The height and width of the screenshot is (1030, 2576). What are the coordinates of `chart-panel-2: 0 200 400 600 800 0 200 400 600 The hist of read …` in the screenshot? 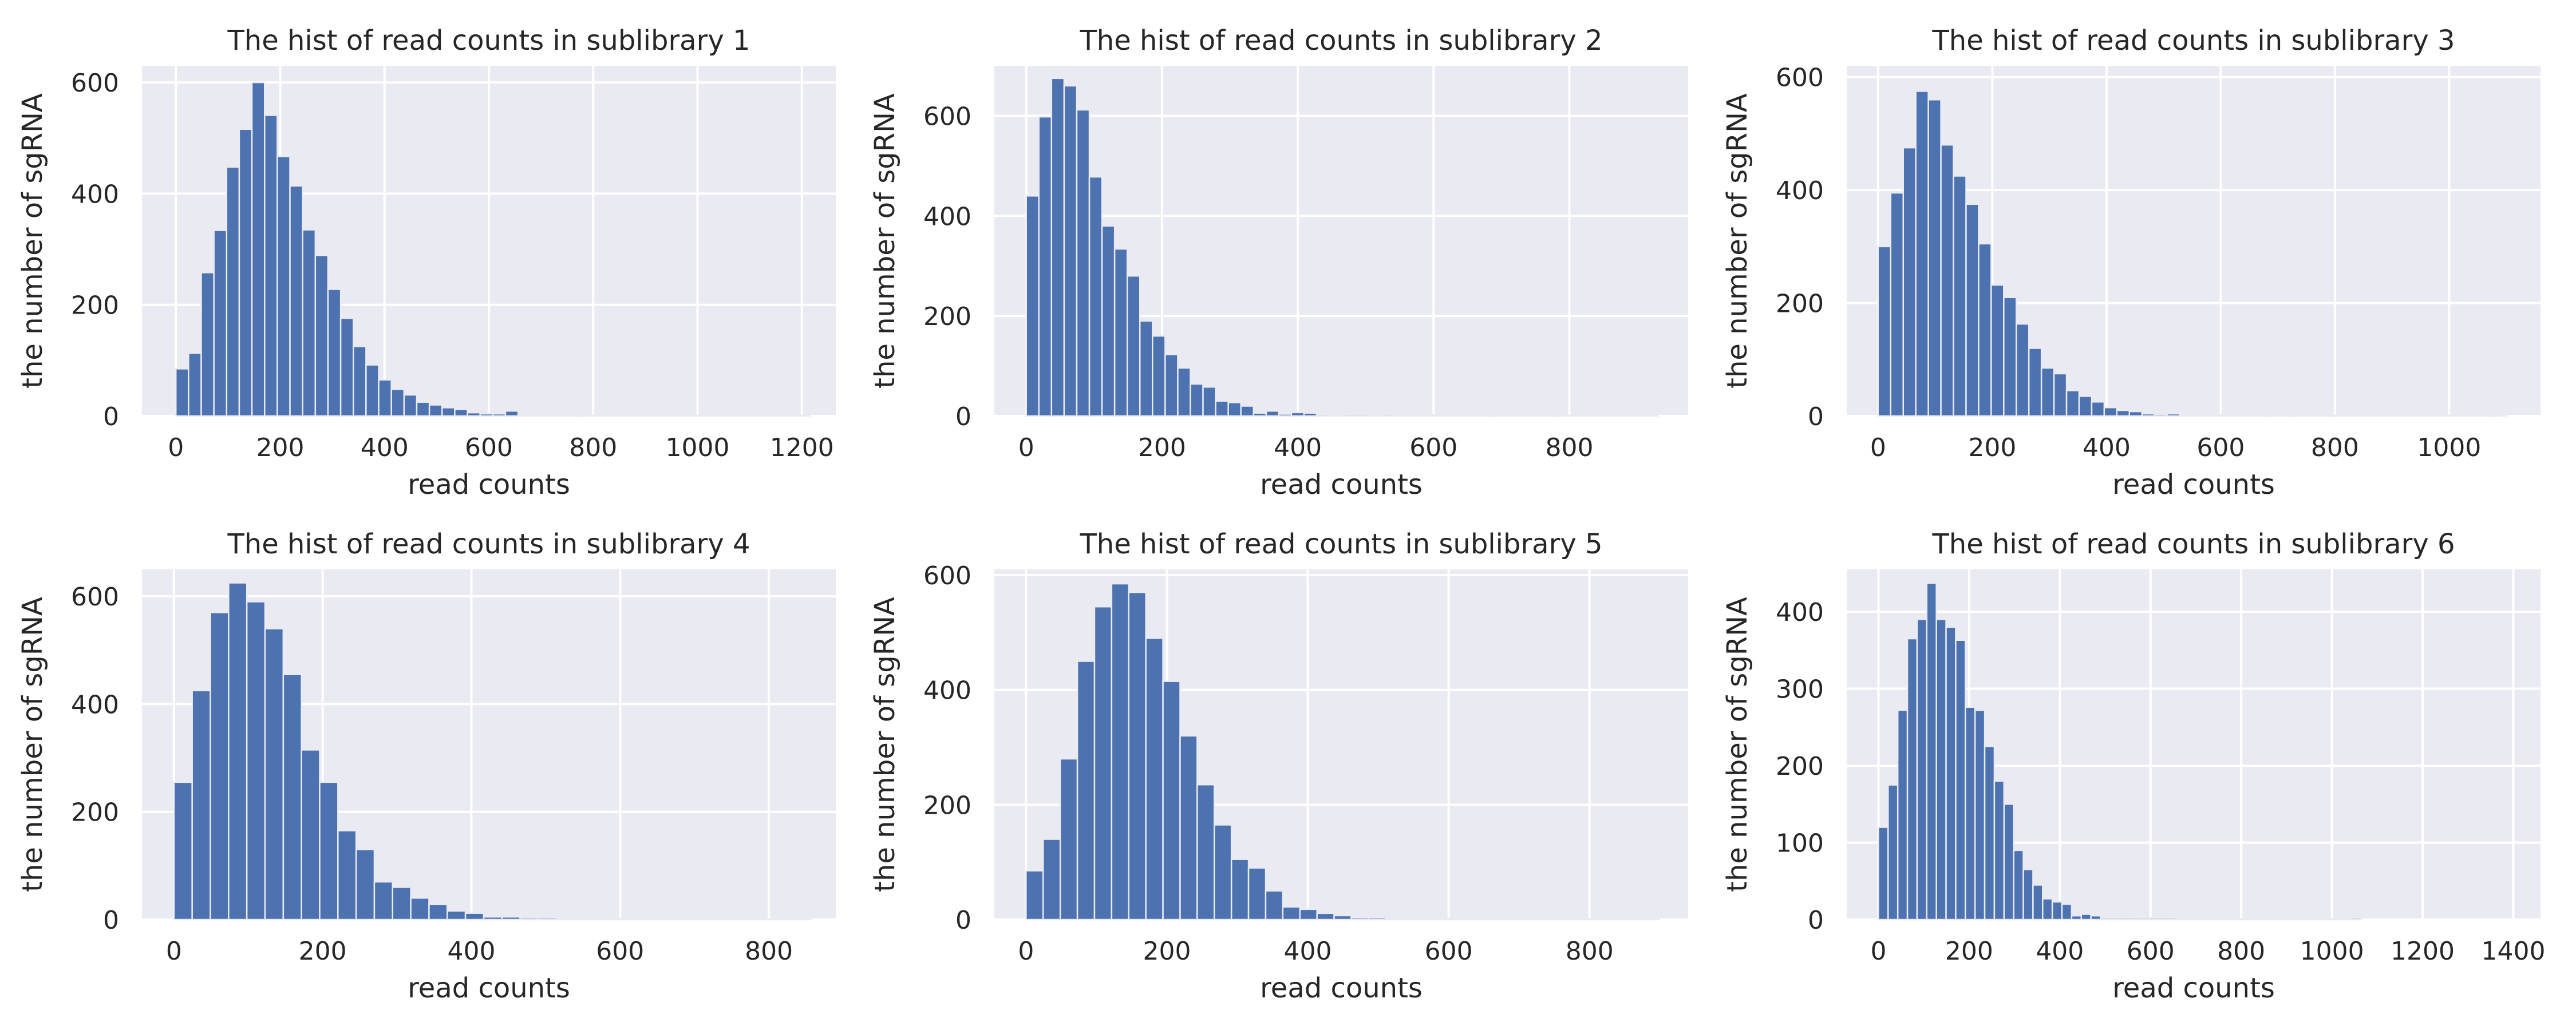 It's located at (1278, 263).